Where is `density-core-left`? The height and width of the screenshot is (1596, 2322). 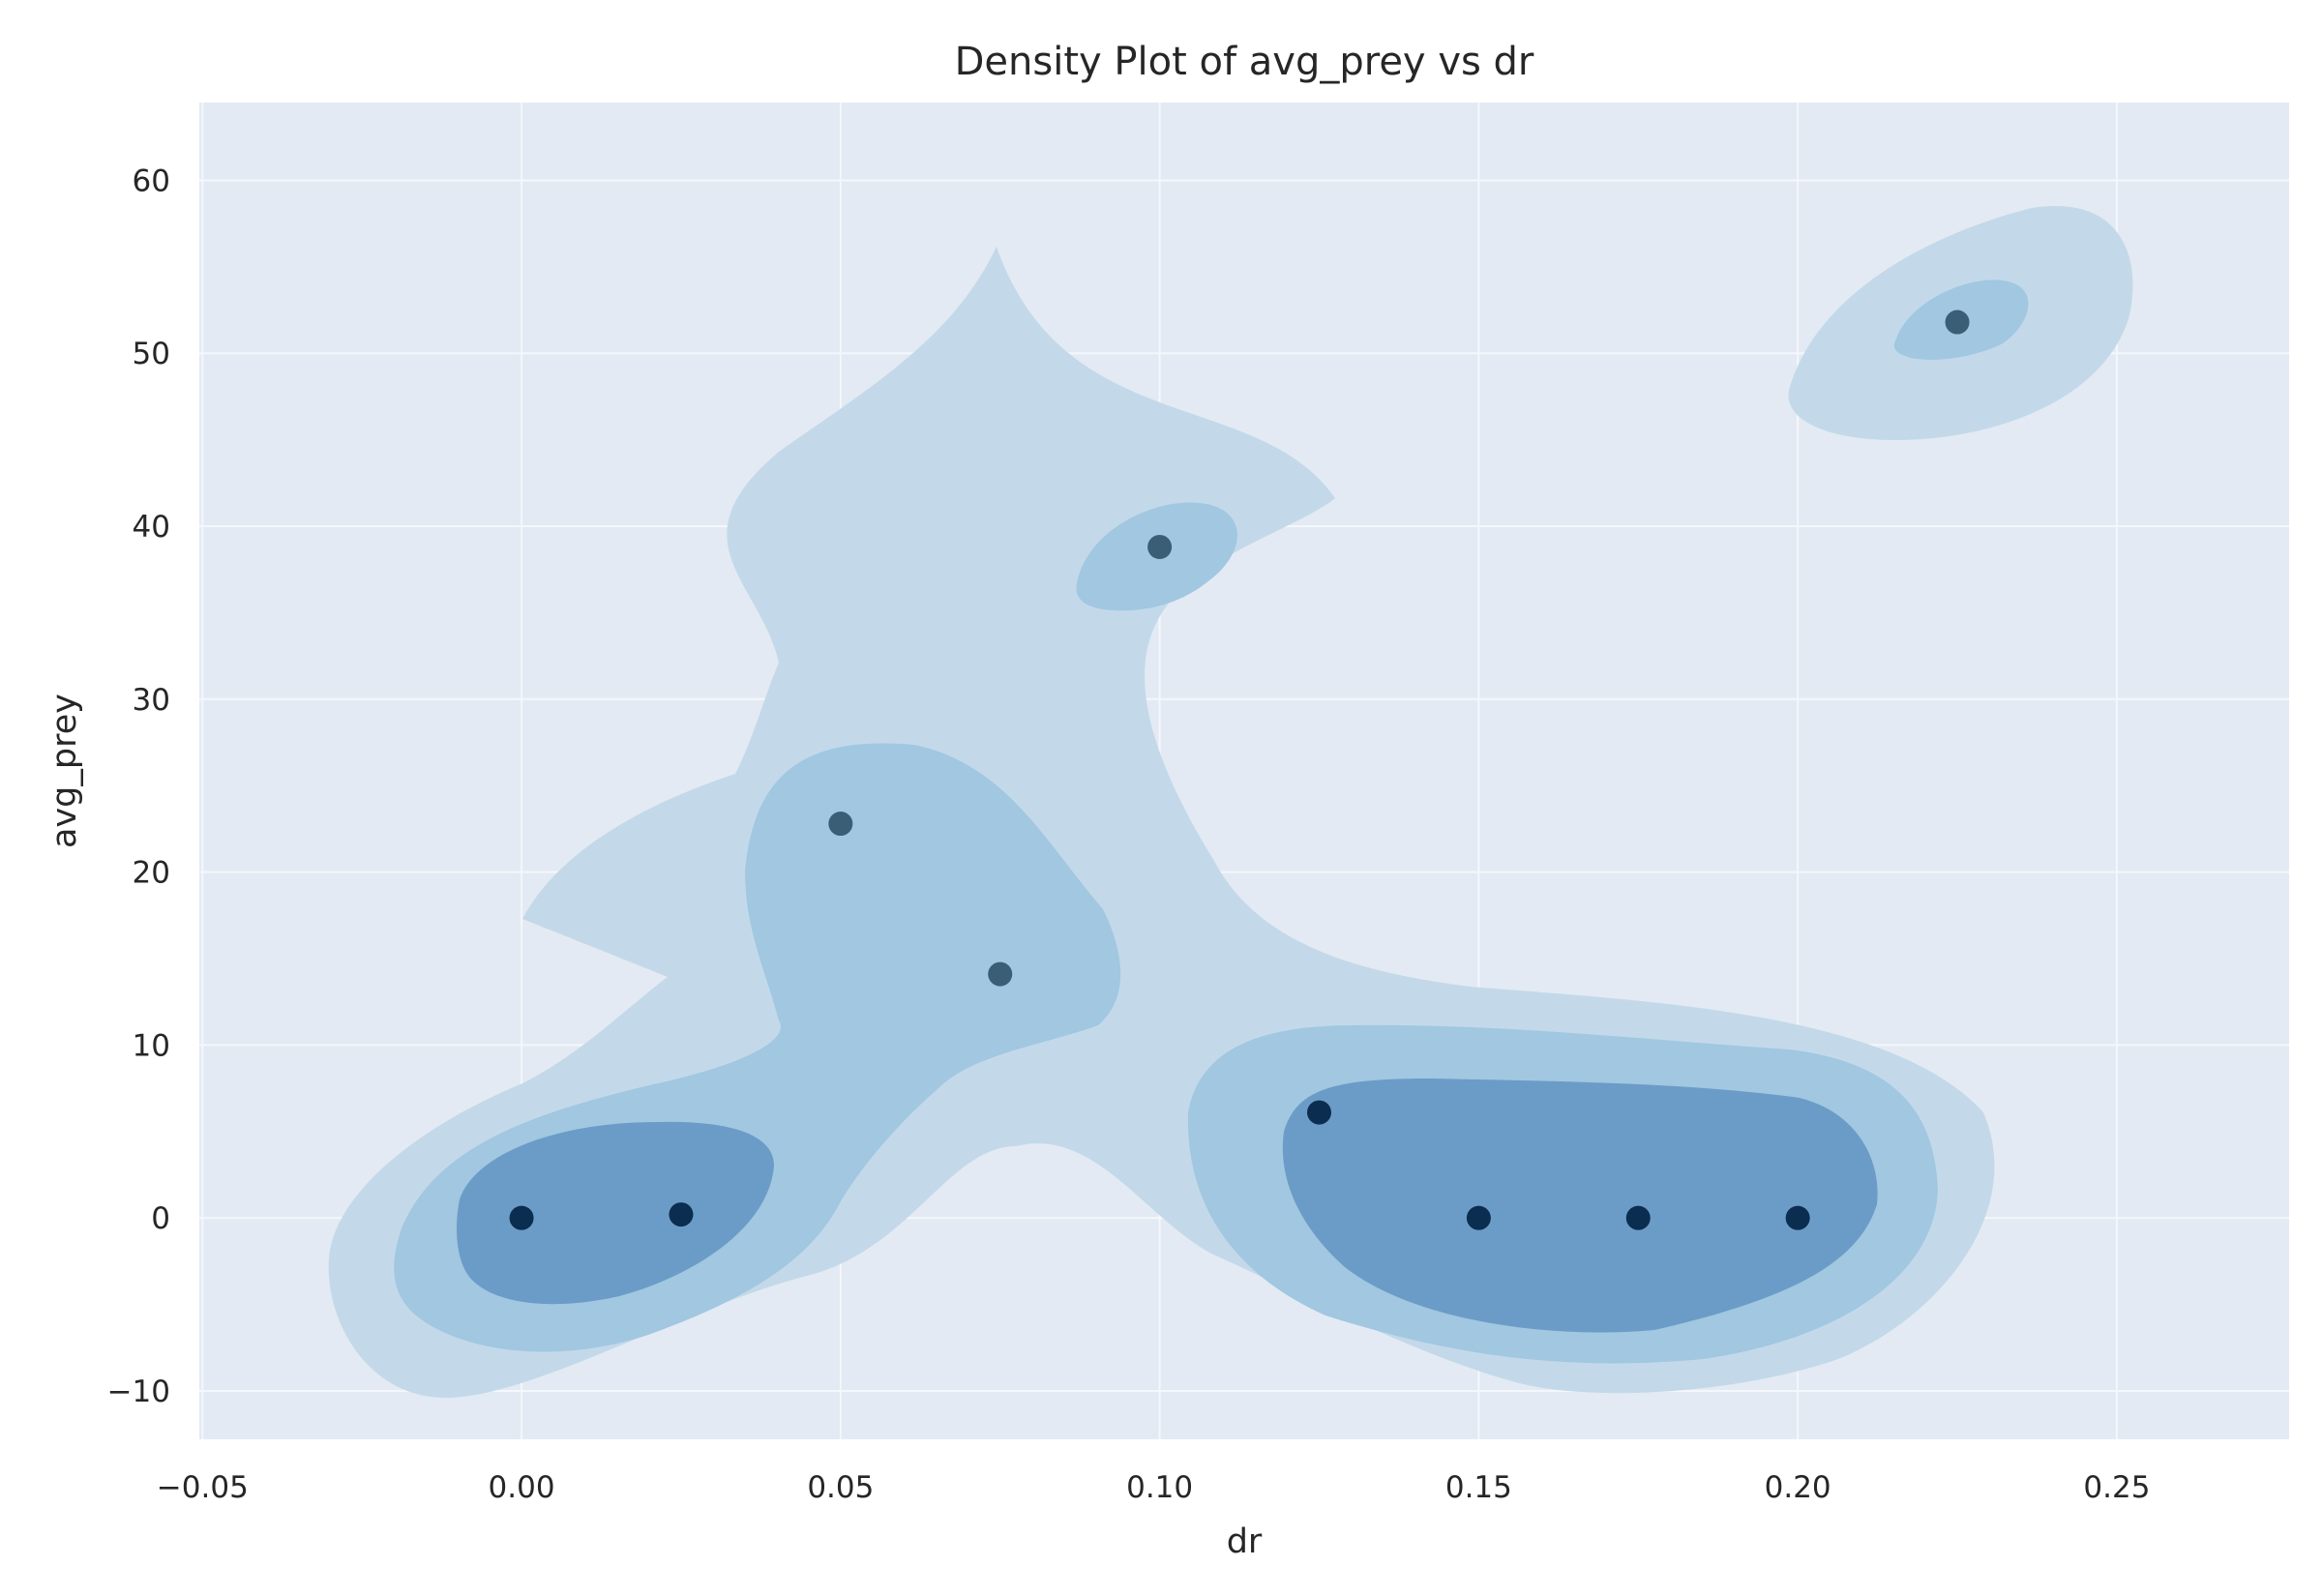 density-core-left is located at coordinates (615, 1213).